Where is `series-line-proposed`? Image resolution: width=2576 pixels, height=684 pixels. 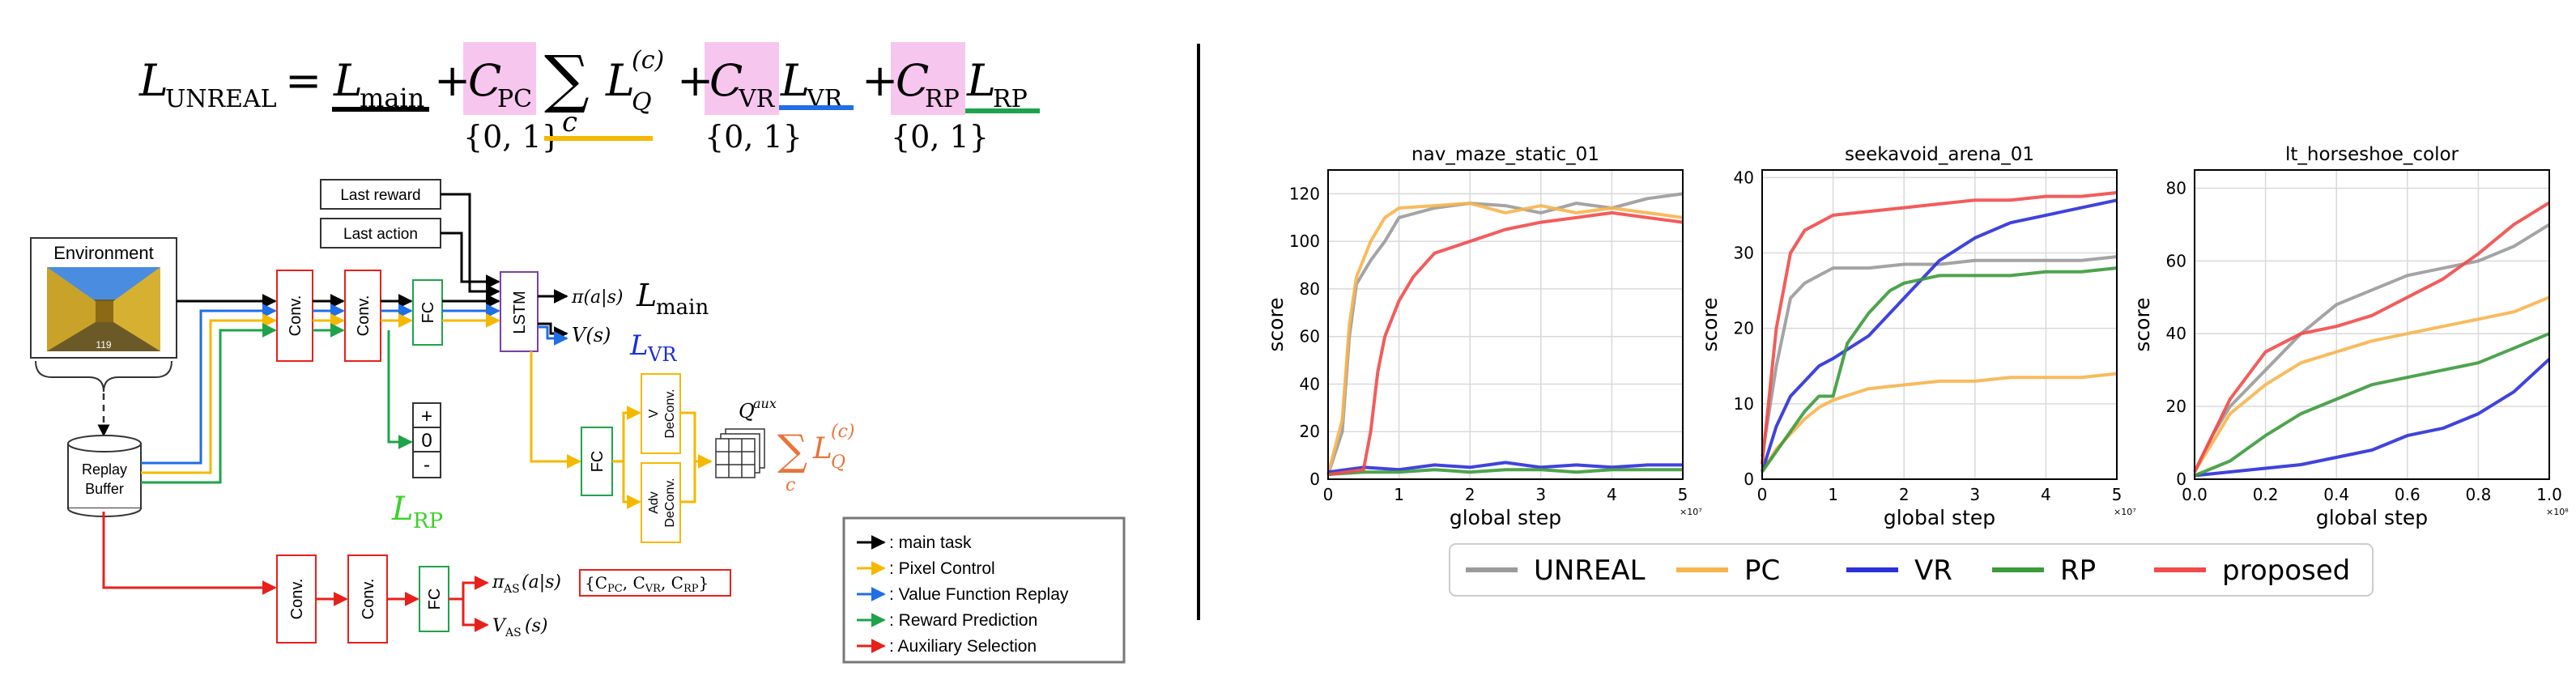
series-line-proposed is located at coordinates (1939, 328).